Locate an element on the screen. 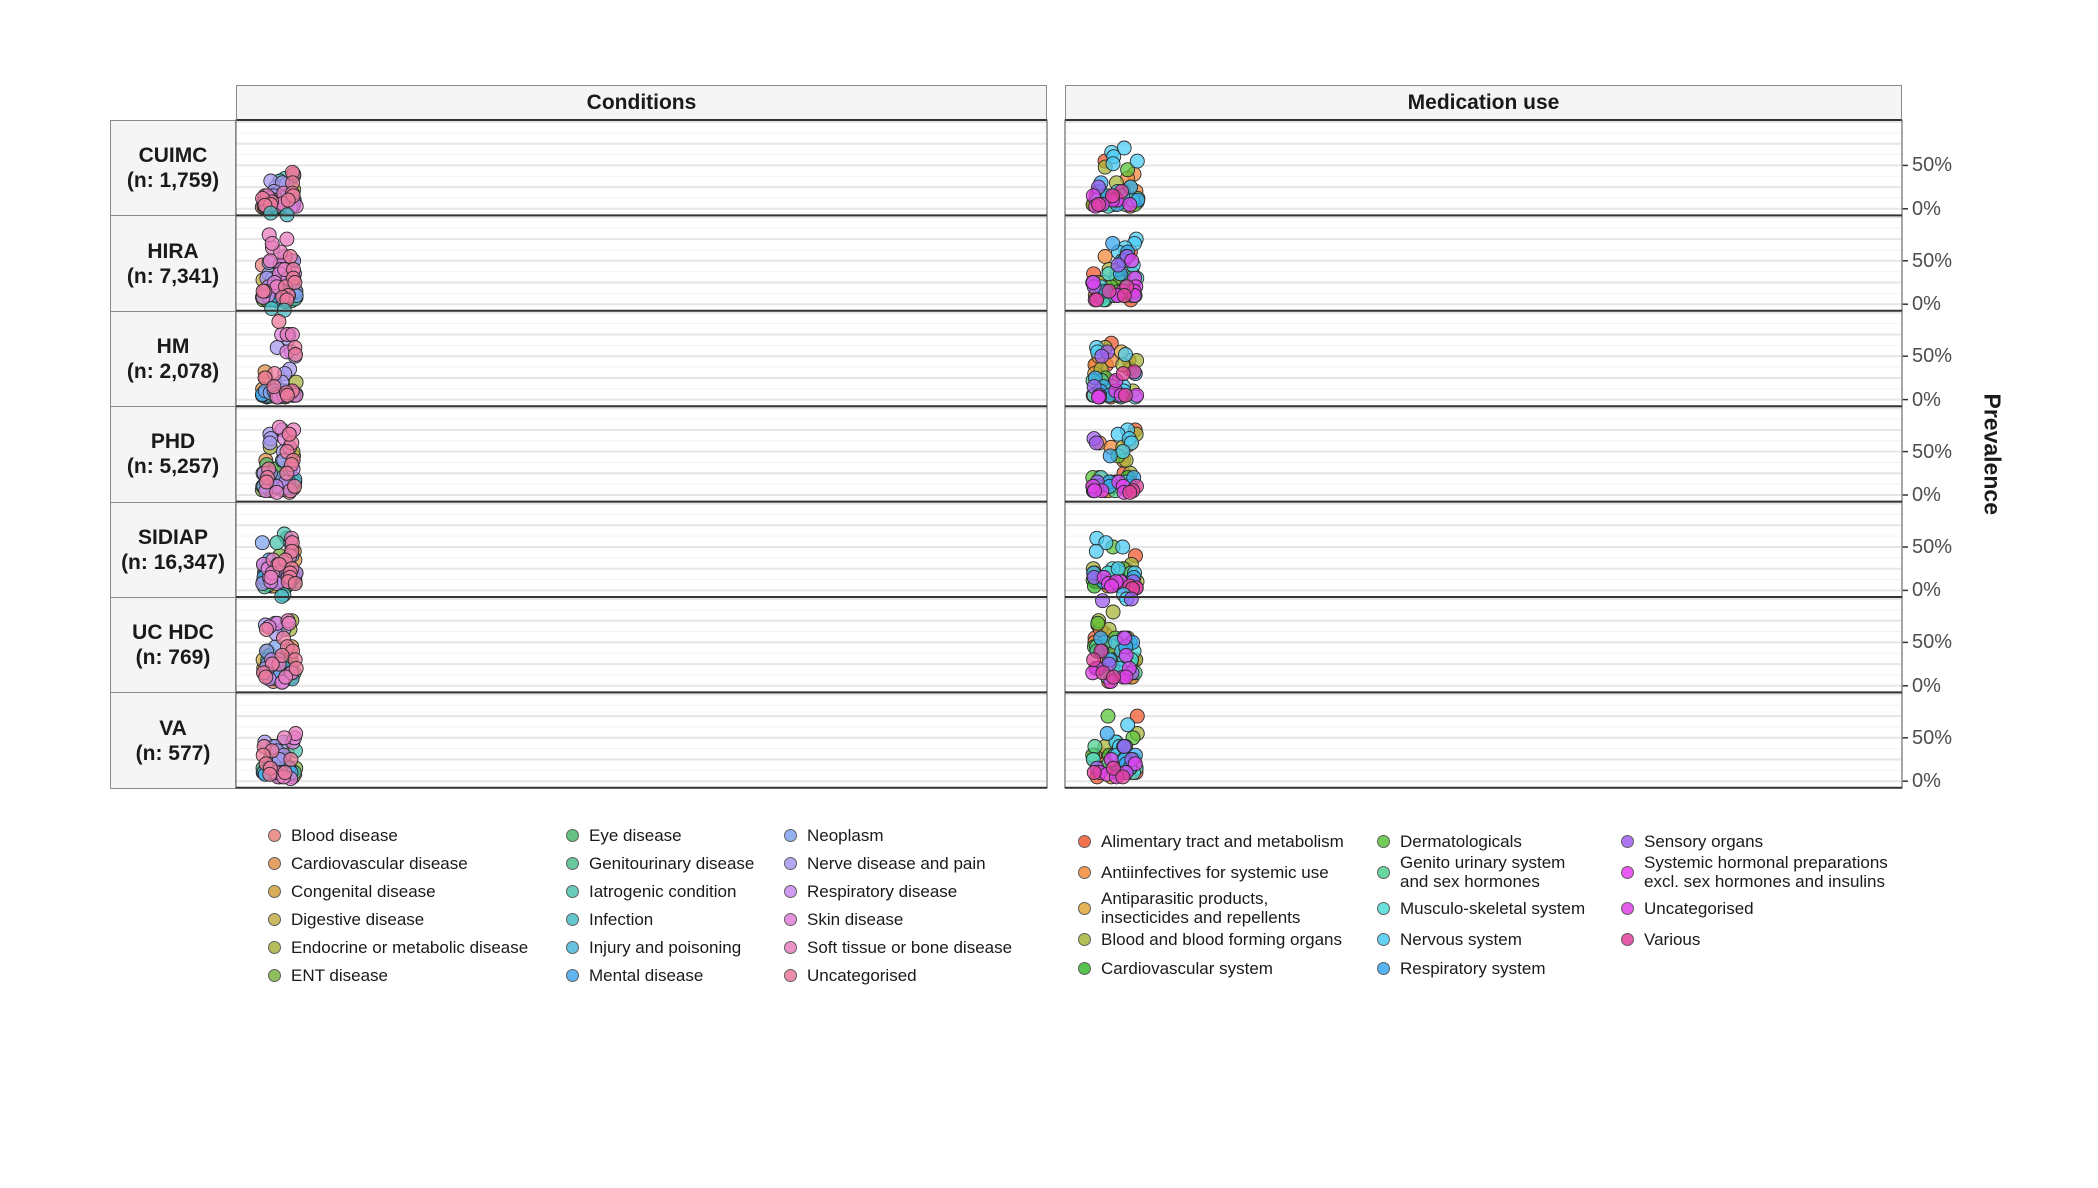  legend-item: Mental disease is located at coordinates (634, 975).